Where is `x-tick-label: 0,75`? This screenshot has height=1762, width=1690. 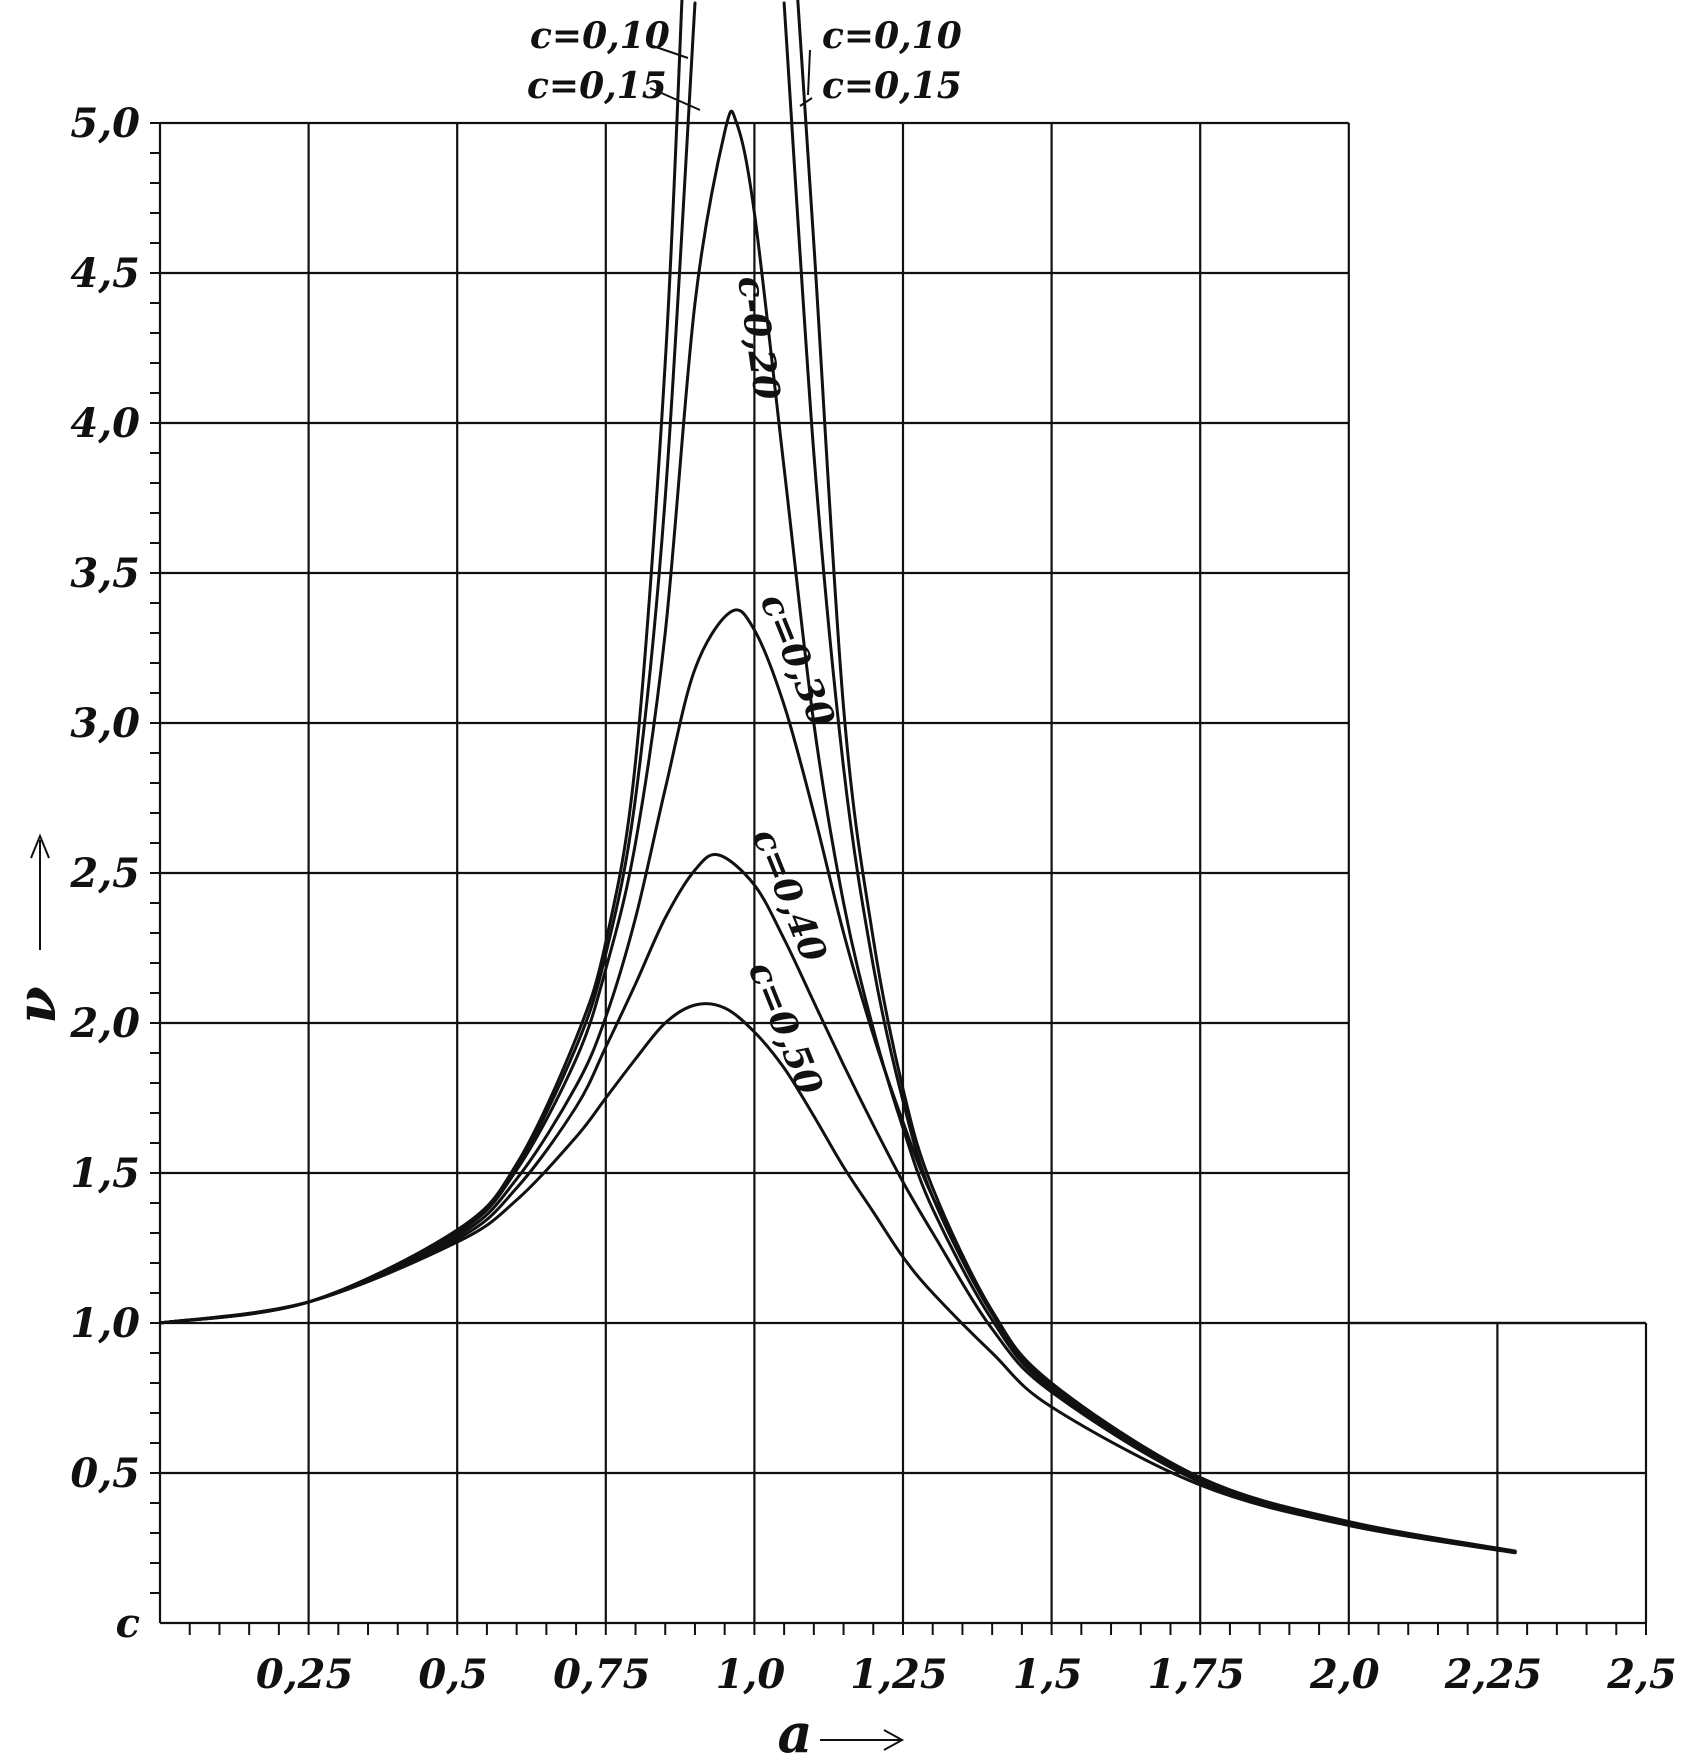
x-tick-label: 0,75 is located at coordinates (601, 1674).